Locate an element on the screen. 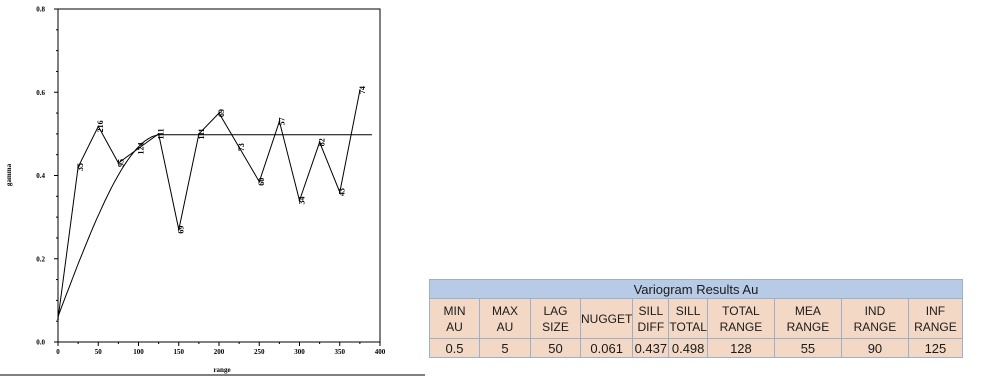 This screenshot has width=988, height=378. x-tick-label: 50 is located at coordinates (99, 352).